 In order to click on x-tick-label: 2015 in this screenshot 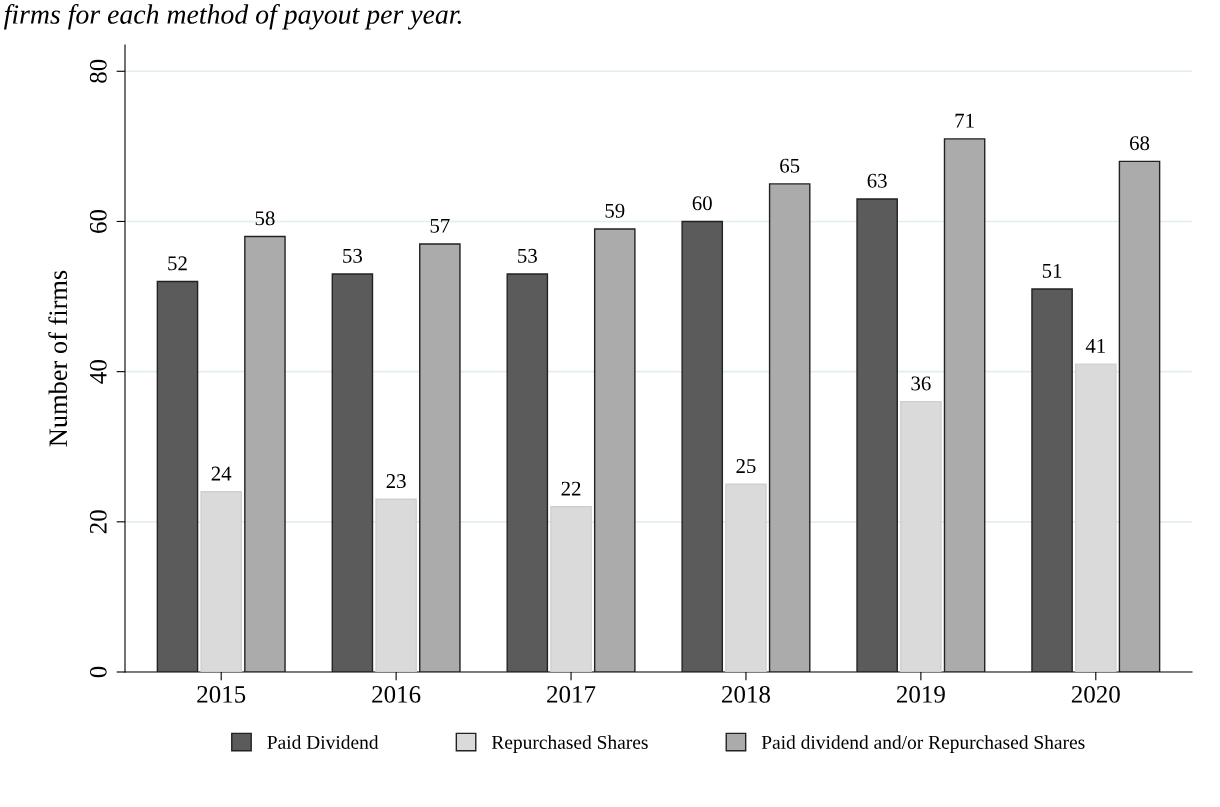, I will do `click(221, 694)`.